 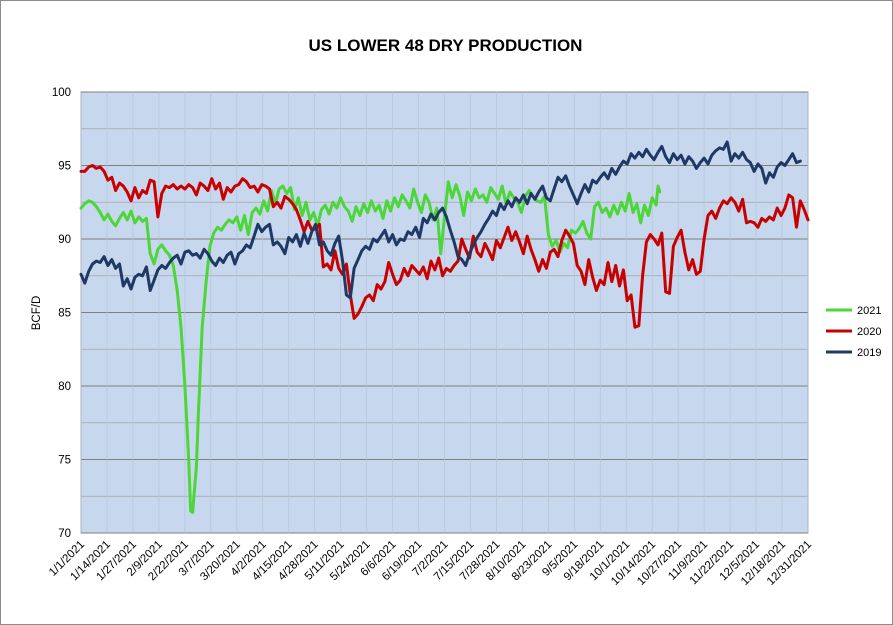 I want to click on y-tick-label: 80, so click(x=64, y=387).